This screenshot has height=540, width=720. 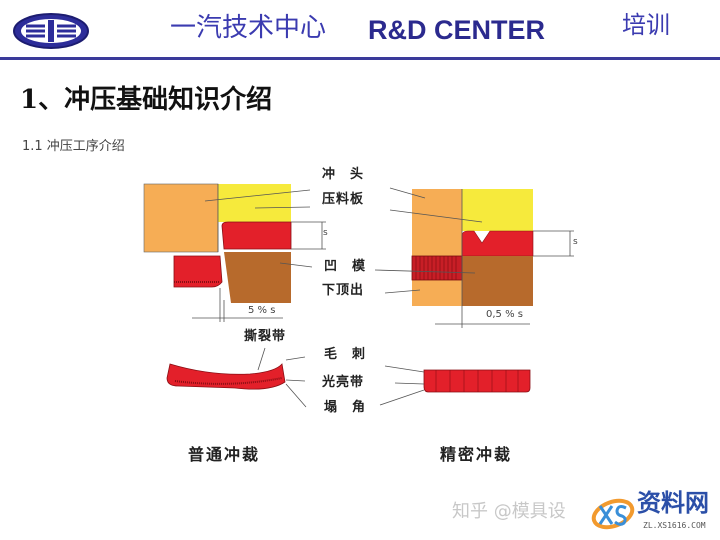 What do you see at coordinates (497, 281) in the screenshot?
I see `die-fine` at bounding box center [497, 281].